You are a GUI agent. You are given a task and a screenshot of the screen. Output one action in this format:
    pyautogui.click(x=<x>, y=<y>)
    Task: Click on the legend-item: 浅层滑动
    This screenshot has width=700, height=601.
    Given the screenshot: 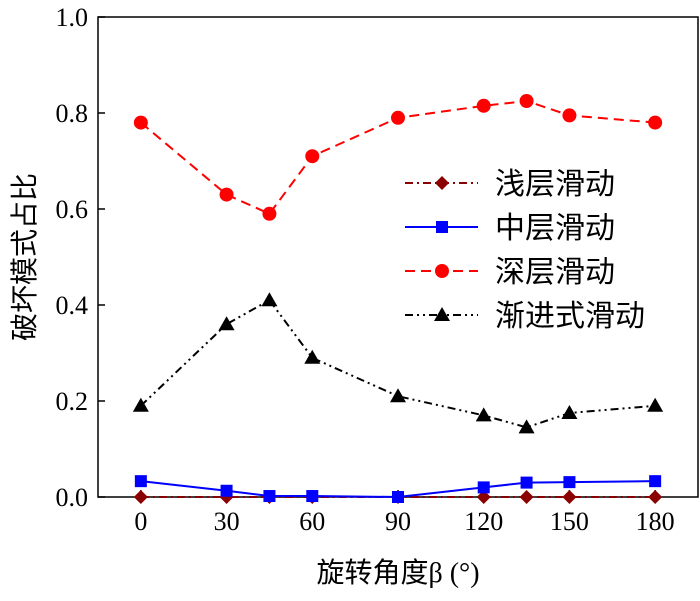 What is the action you would take?
    pyautogui.click(x=510, y=184)
    